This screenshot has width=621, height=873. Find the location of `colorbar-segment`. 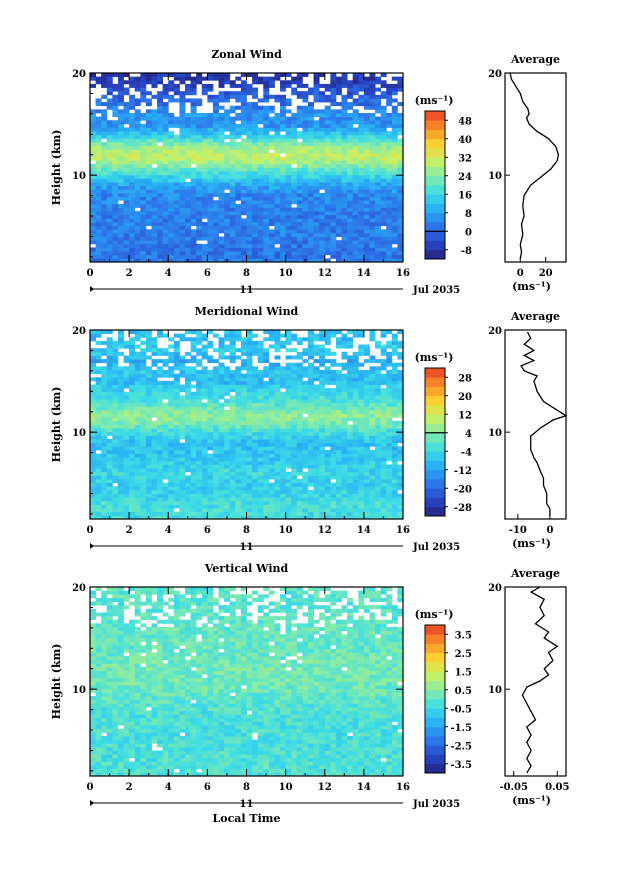

colorbar-segment is located at coordinates (435, 199).